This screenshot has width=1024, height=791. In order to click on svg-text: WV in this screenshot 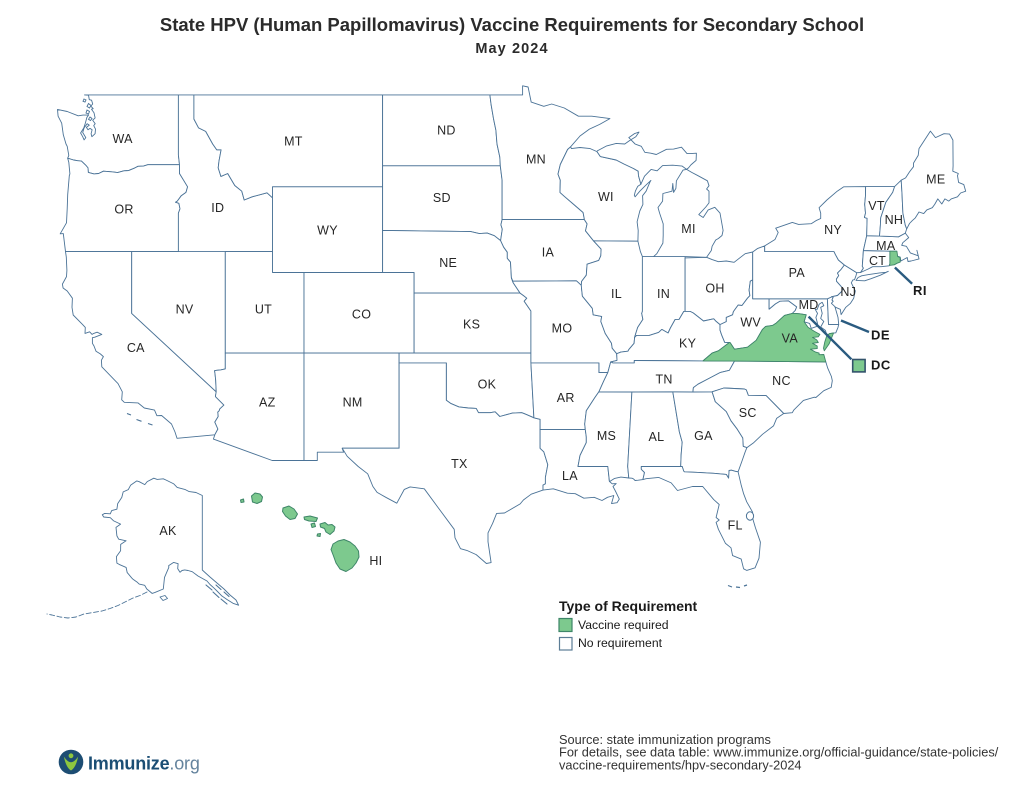, I will do `click(750, 322)`.